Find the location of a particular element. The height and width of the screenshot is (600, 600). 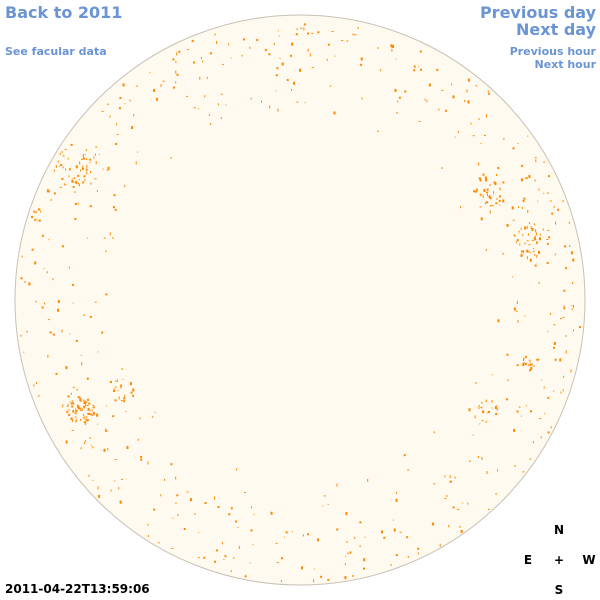

next-day-link: Next day is located at coordinates (556, 29).